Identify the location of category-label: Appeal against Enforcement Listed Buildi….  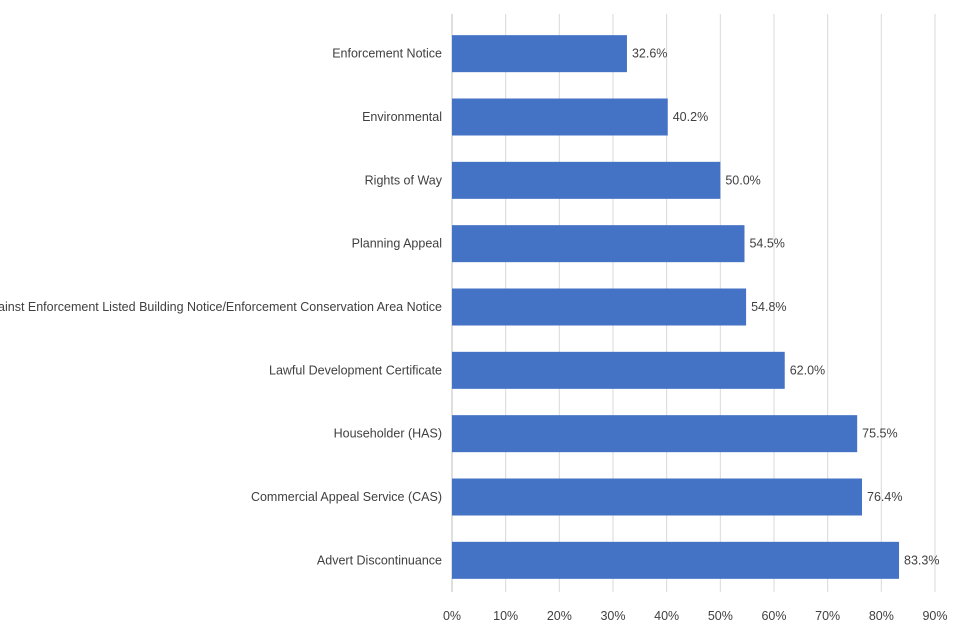
(221, 307).